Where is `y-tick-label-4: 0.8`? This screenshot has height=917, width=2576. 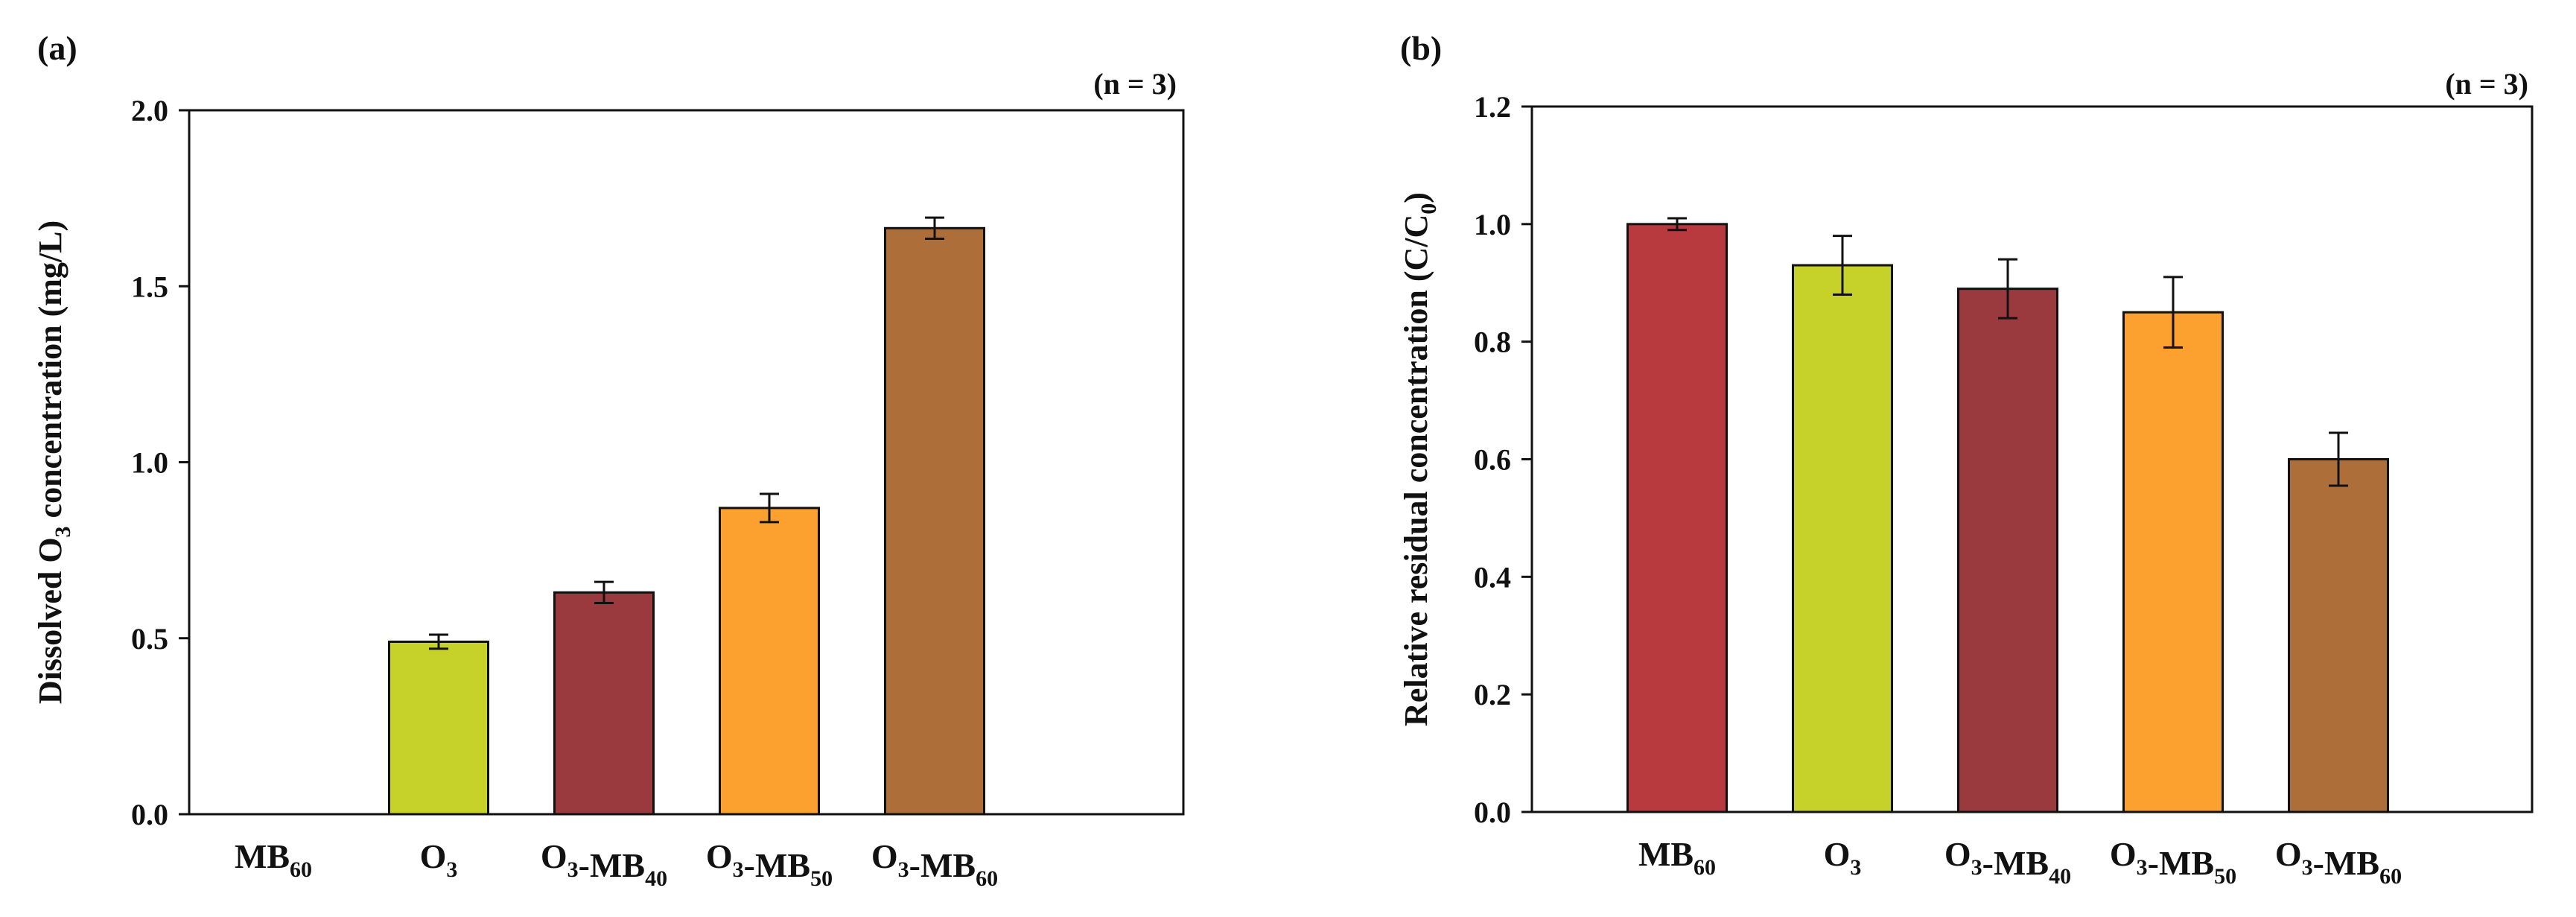
y-tick-label-4: 0.8 is located at coordinates (1492, 342).